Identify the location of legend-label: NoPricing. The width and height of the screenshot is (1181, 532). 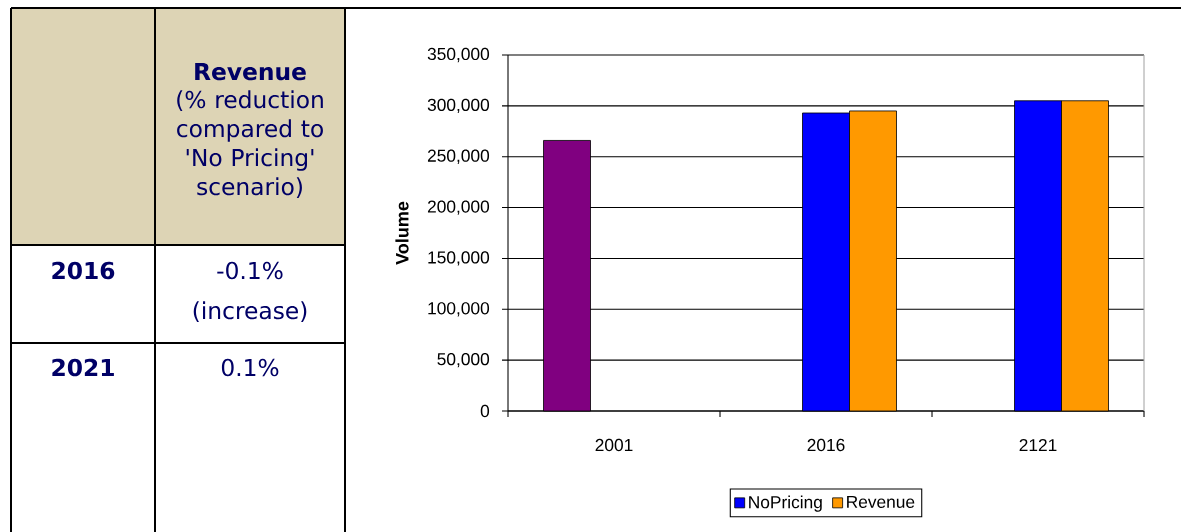
(785, 503).